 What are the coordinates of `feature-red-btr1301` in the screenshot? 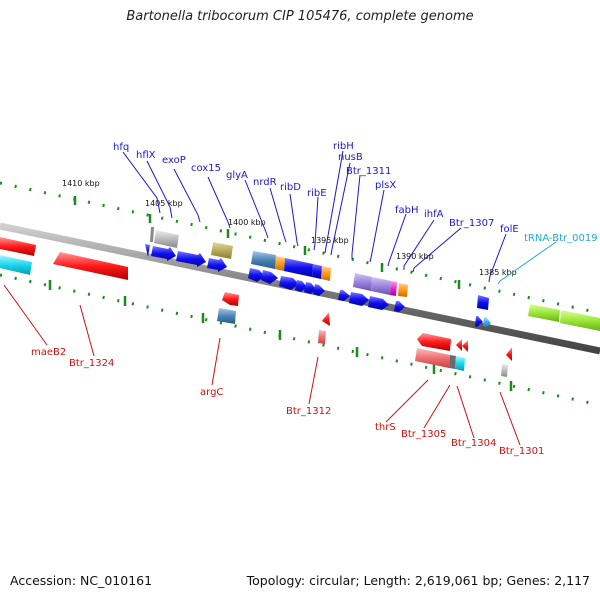 It's located at (509, 354).